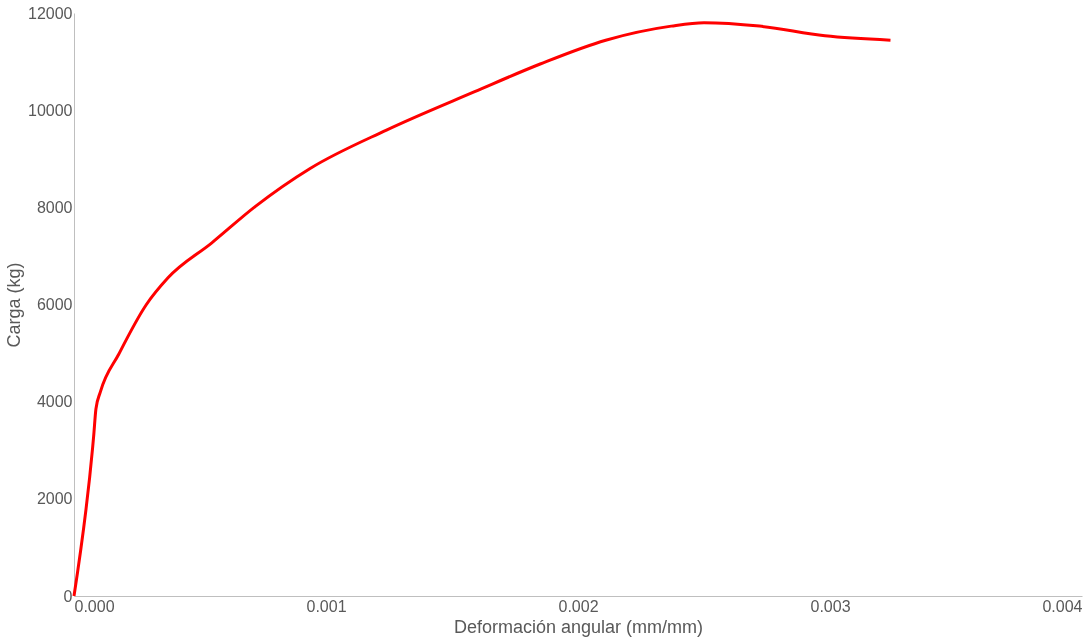 This screenshot has height=641, width=1087. Describe the element at coordinates (1062, 606) in the screenshot. I see `x-tick-label: 0.004` at that location.